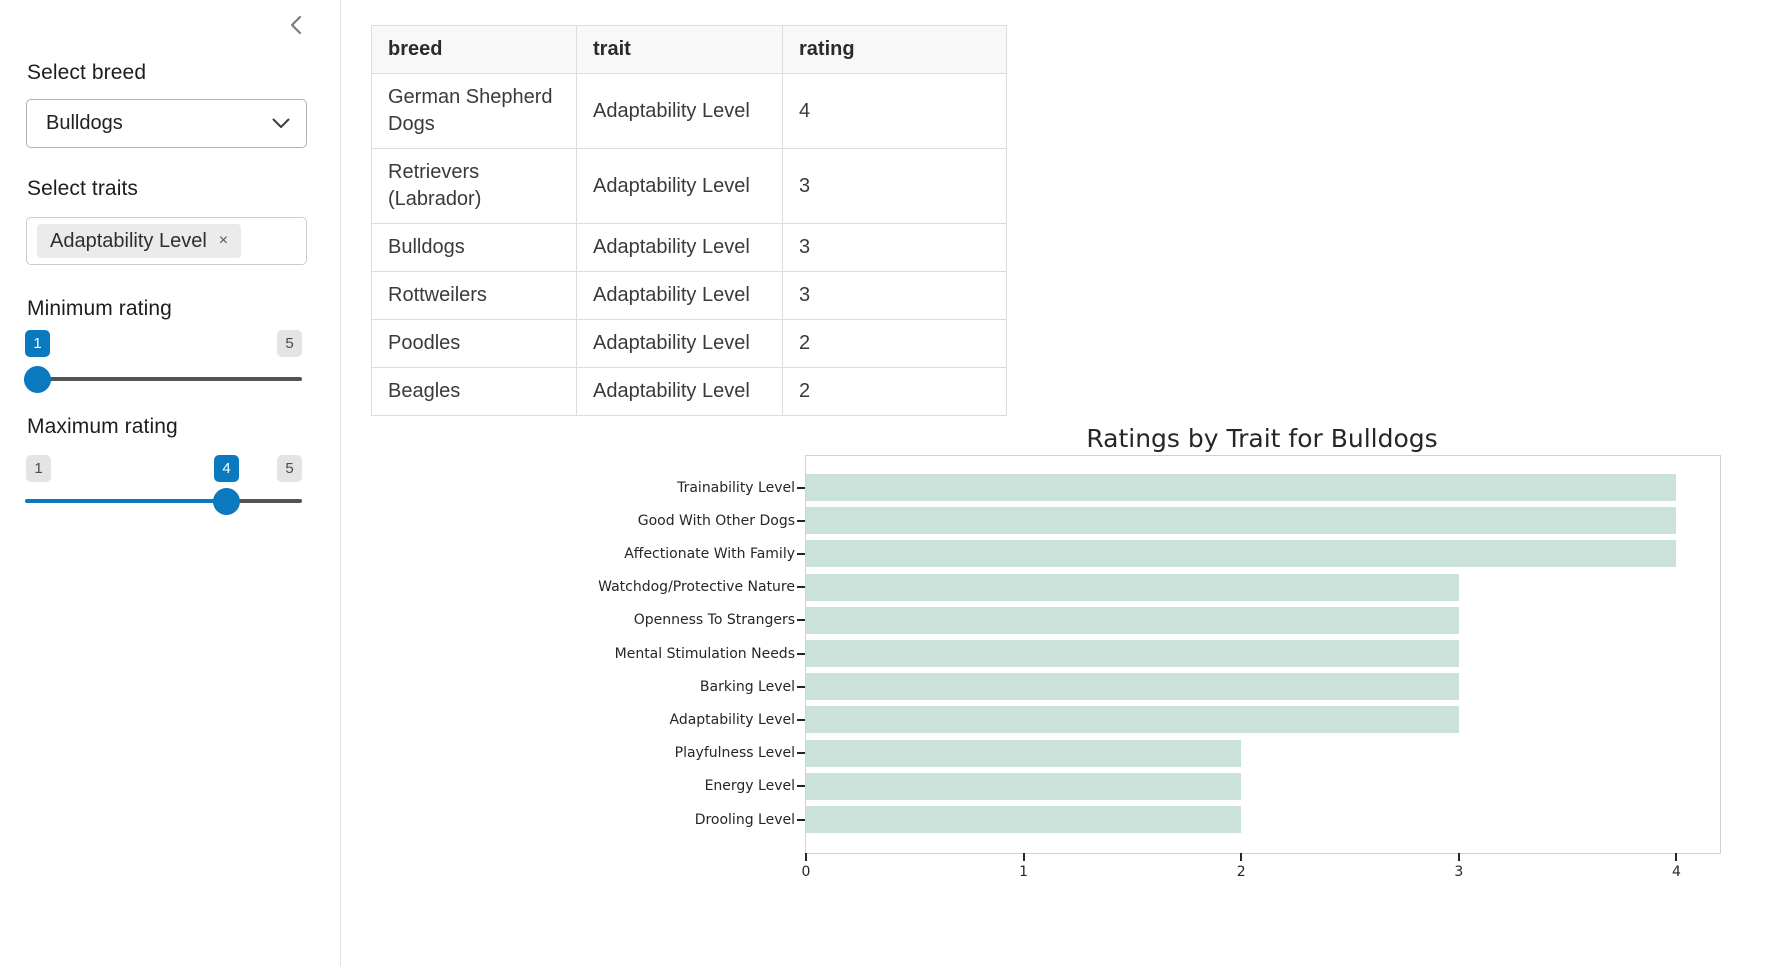  Describe the element at coordinates (474, 391) in the screenshot. I see `table-cell-breed: Beagles` at that location.